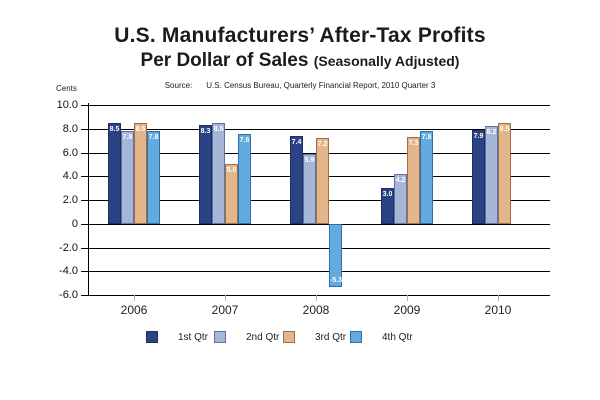 This screenshot has height=400, width=600. I want to click on y-tick-label: -6.0, so click(68, 295).